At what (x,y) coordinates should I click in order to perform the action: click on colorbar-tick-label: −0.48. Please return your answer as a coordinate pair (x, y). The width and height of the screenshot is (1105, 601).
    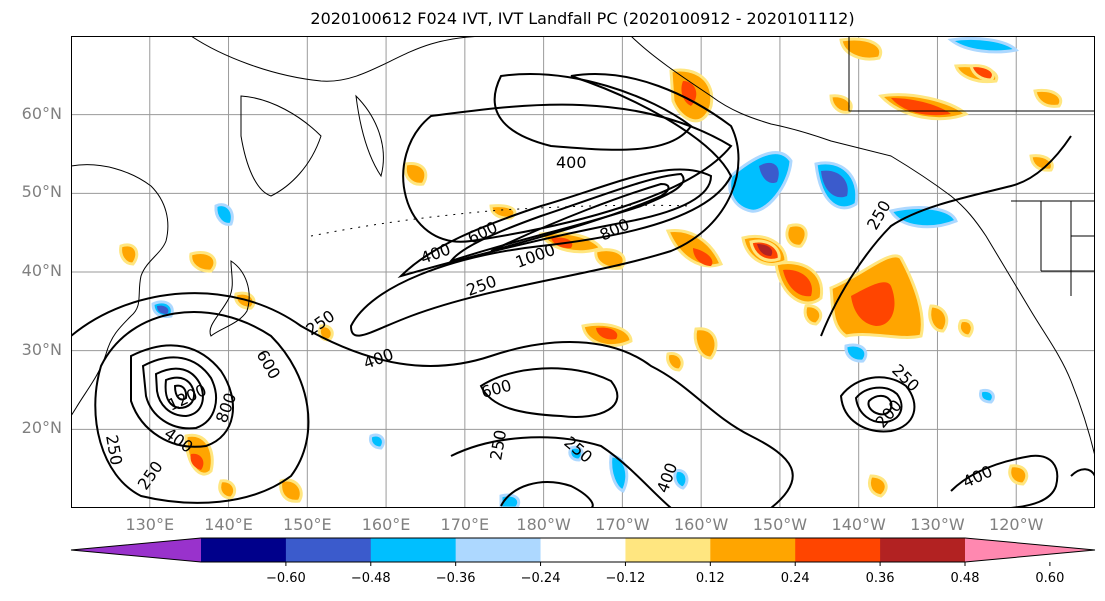
    Looking at the image, I should click on (370, 578).